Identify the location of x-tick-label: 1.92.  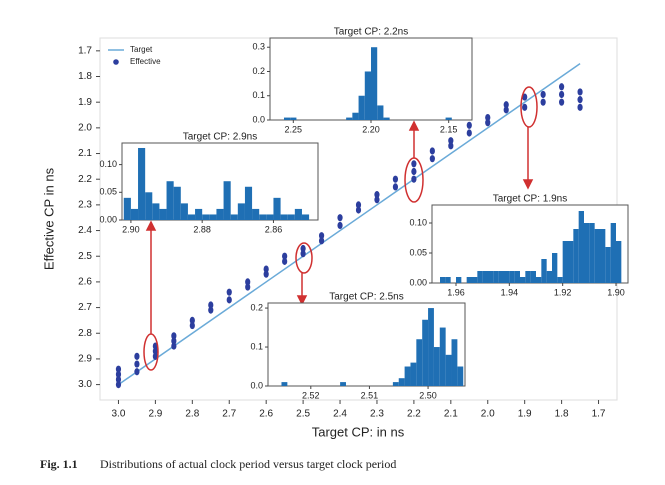
(563, 292).